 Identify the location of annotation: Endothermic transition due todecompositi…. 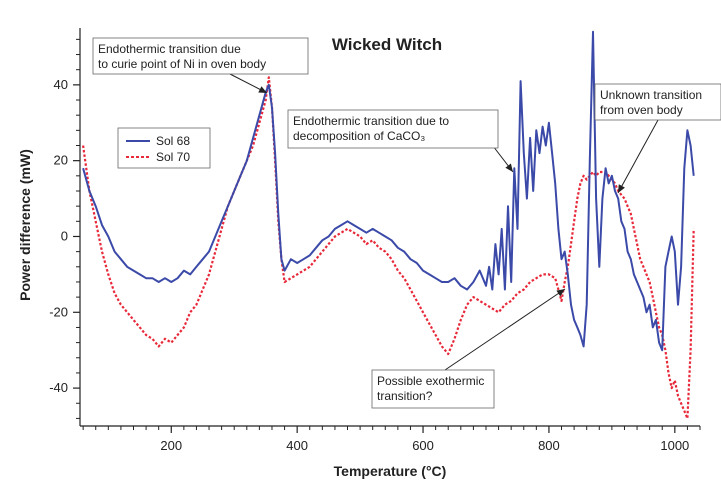
(400, 141).